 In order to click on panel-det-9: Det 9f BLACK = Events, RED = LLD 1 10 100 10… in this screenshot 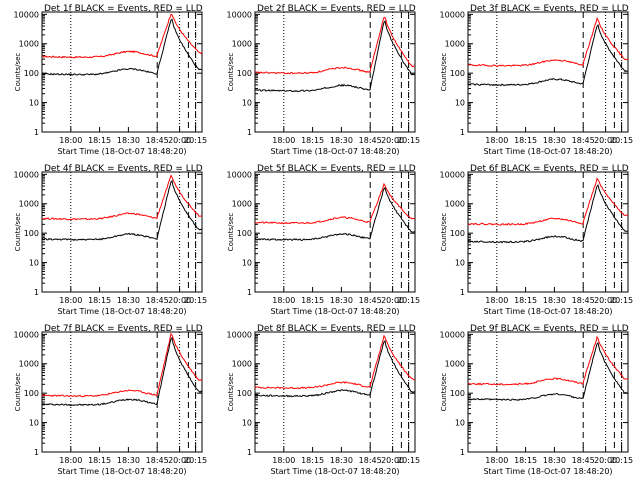, I will do `click(537, 400)`.